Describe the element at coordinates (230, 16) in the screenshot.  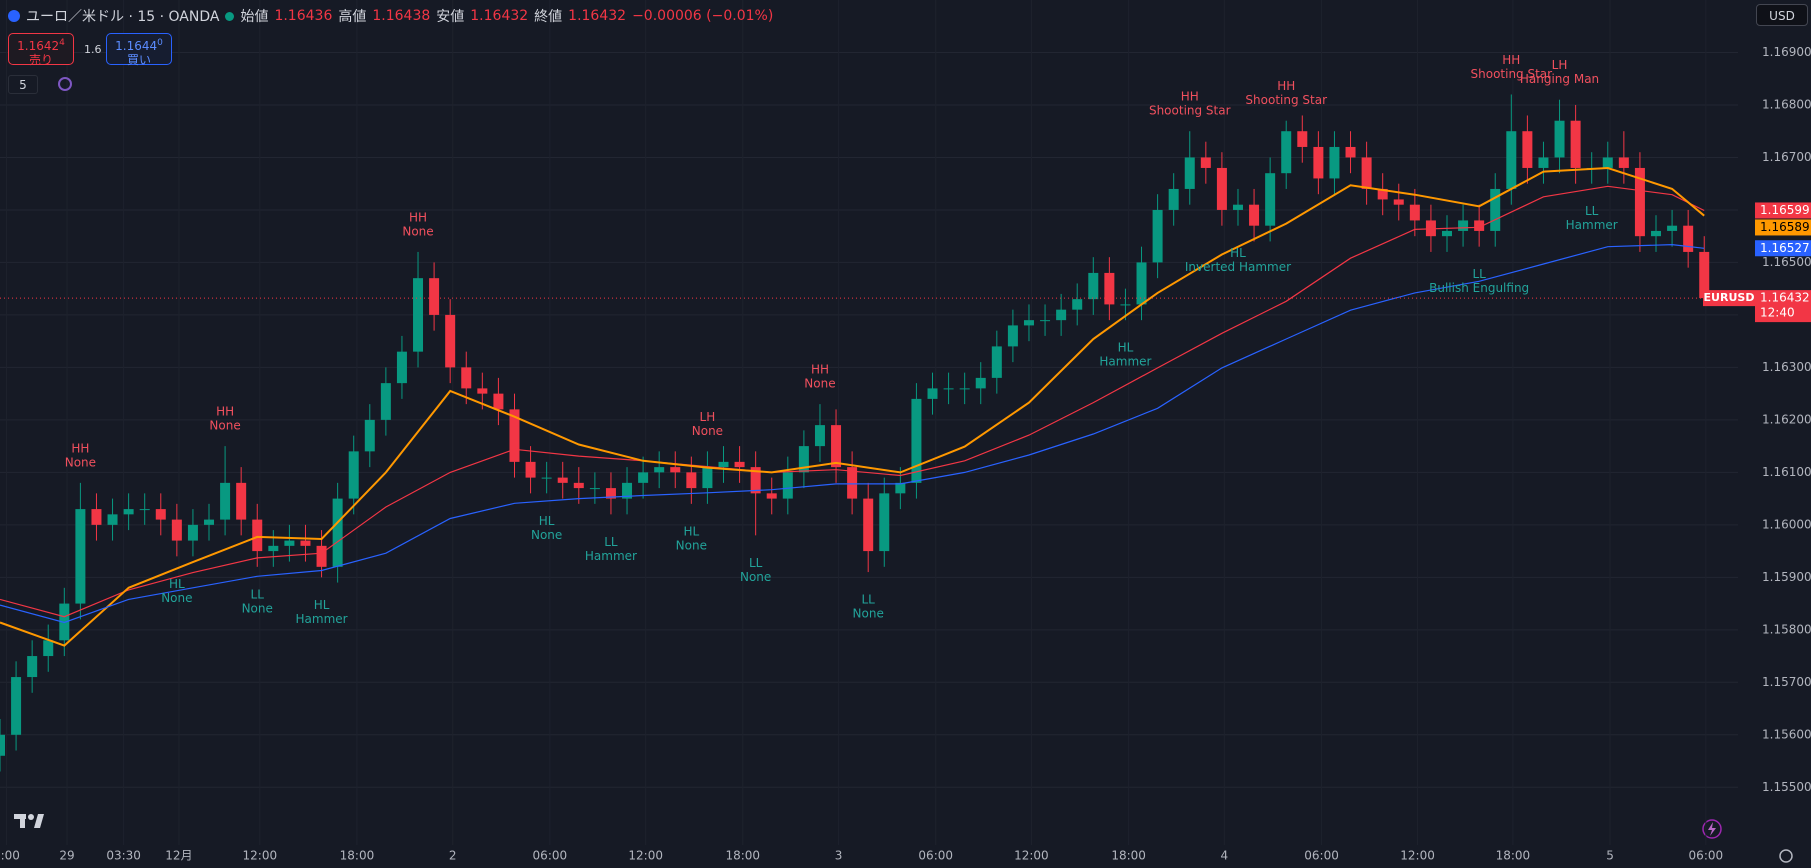
I see `market-status` at that location.